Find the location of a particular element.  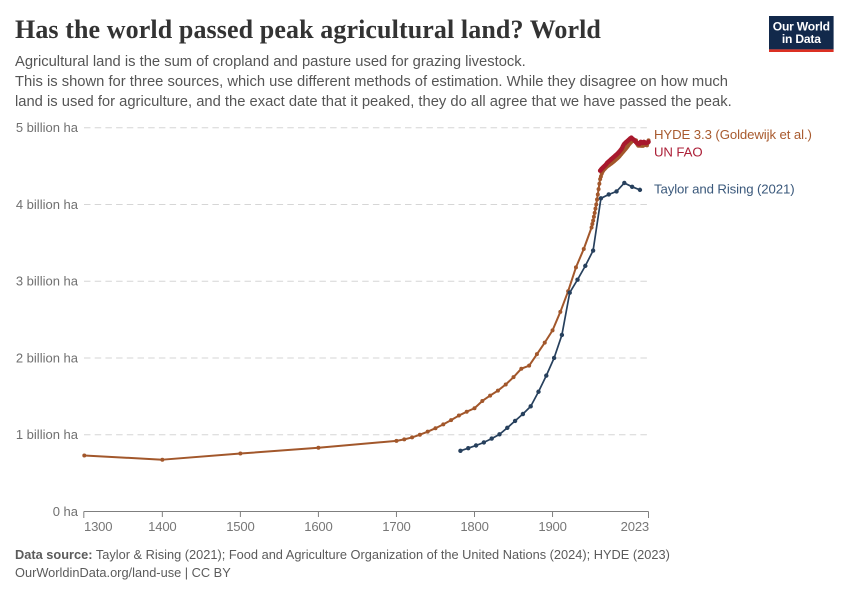

svg-text: in Data is located at coordinates (801, 39).